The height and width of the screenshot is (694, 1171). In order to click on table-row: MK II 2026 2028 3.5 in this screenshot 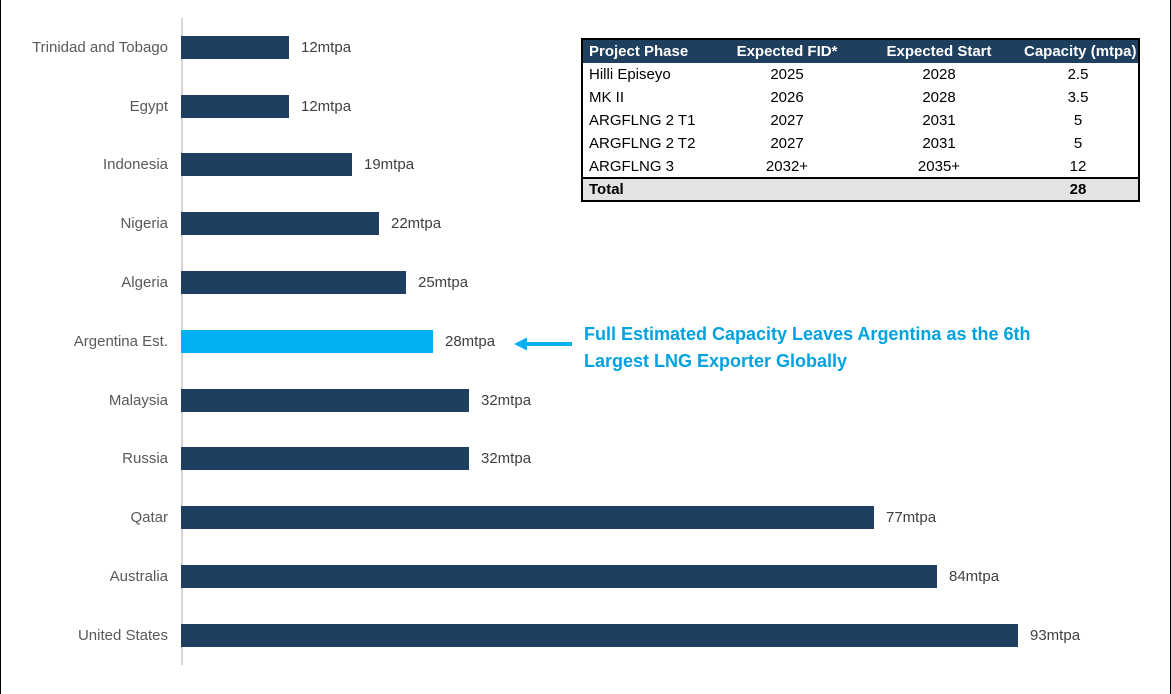, I will do `click(860, 97)`.